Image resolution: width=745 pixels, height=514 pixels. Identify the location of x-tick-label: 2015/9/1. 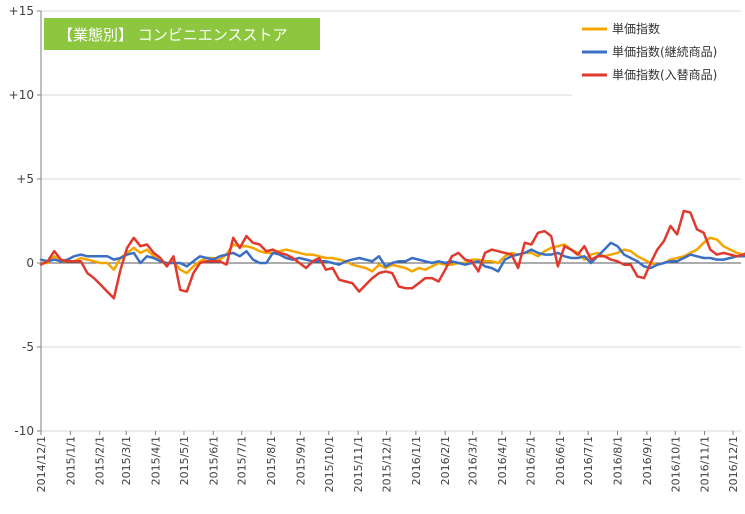
(300, 460).